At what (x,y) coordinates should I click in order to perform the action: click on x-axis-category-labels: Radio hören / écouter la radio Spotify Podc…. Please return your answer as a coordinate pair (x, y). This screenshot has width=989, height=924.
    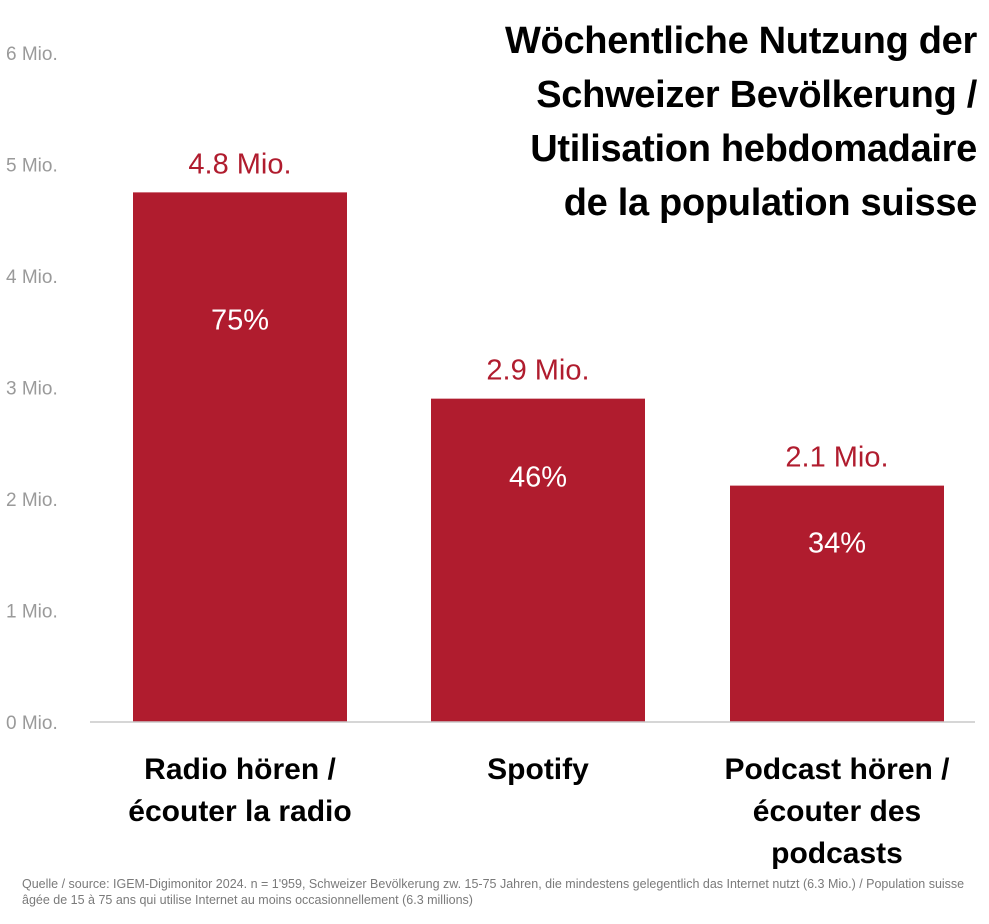
    Looking at the image, I should click on (539, 811).